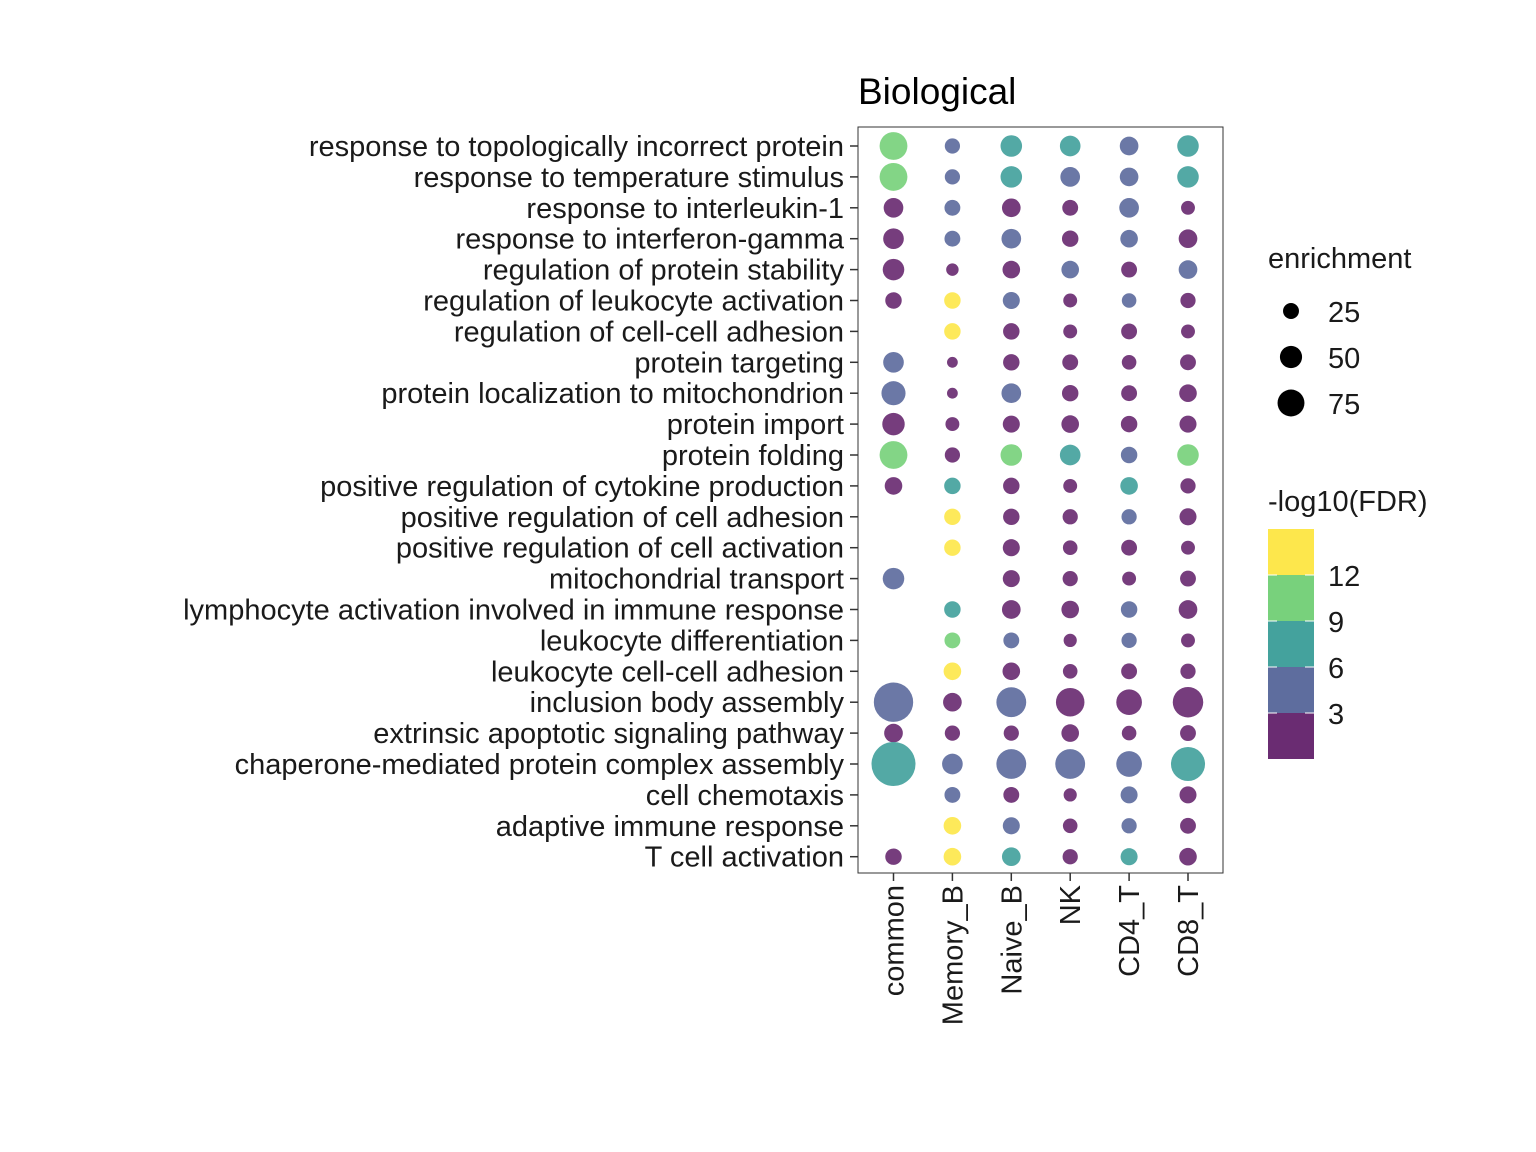 The image size is (1536, 1152). What do you see at coordinates (1188, 331) in the screenshot?
I see `point-regulation-of-cell-cell-adhesion-cd8-t` at bounding box center [1188, 331].